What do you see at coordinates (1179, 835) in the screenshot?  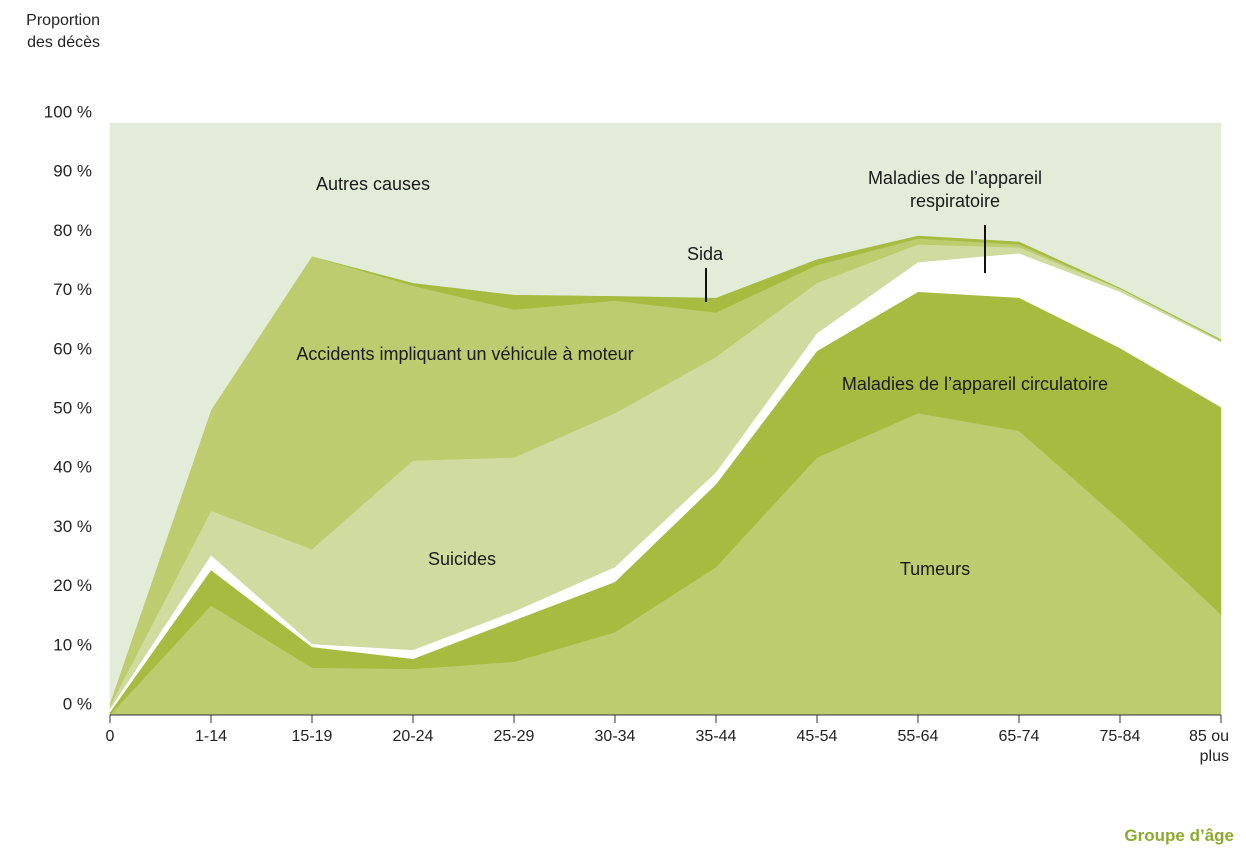 I see `x-axis-label: Groupe d’âge` at bounding box center [1179, 835].